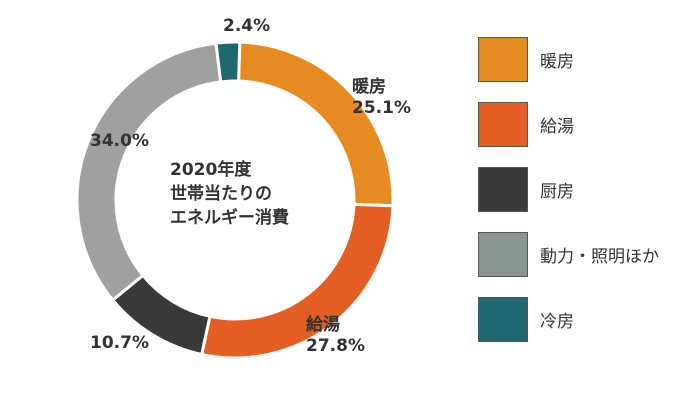  Describe the element at coordinates (369, 86) in the screenshot. I see `slice-name-label: 暖房` at that location.